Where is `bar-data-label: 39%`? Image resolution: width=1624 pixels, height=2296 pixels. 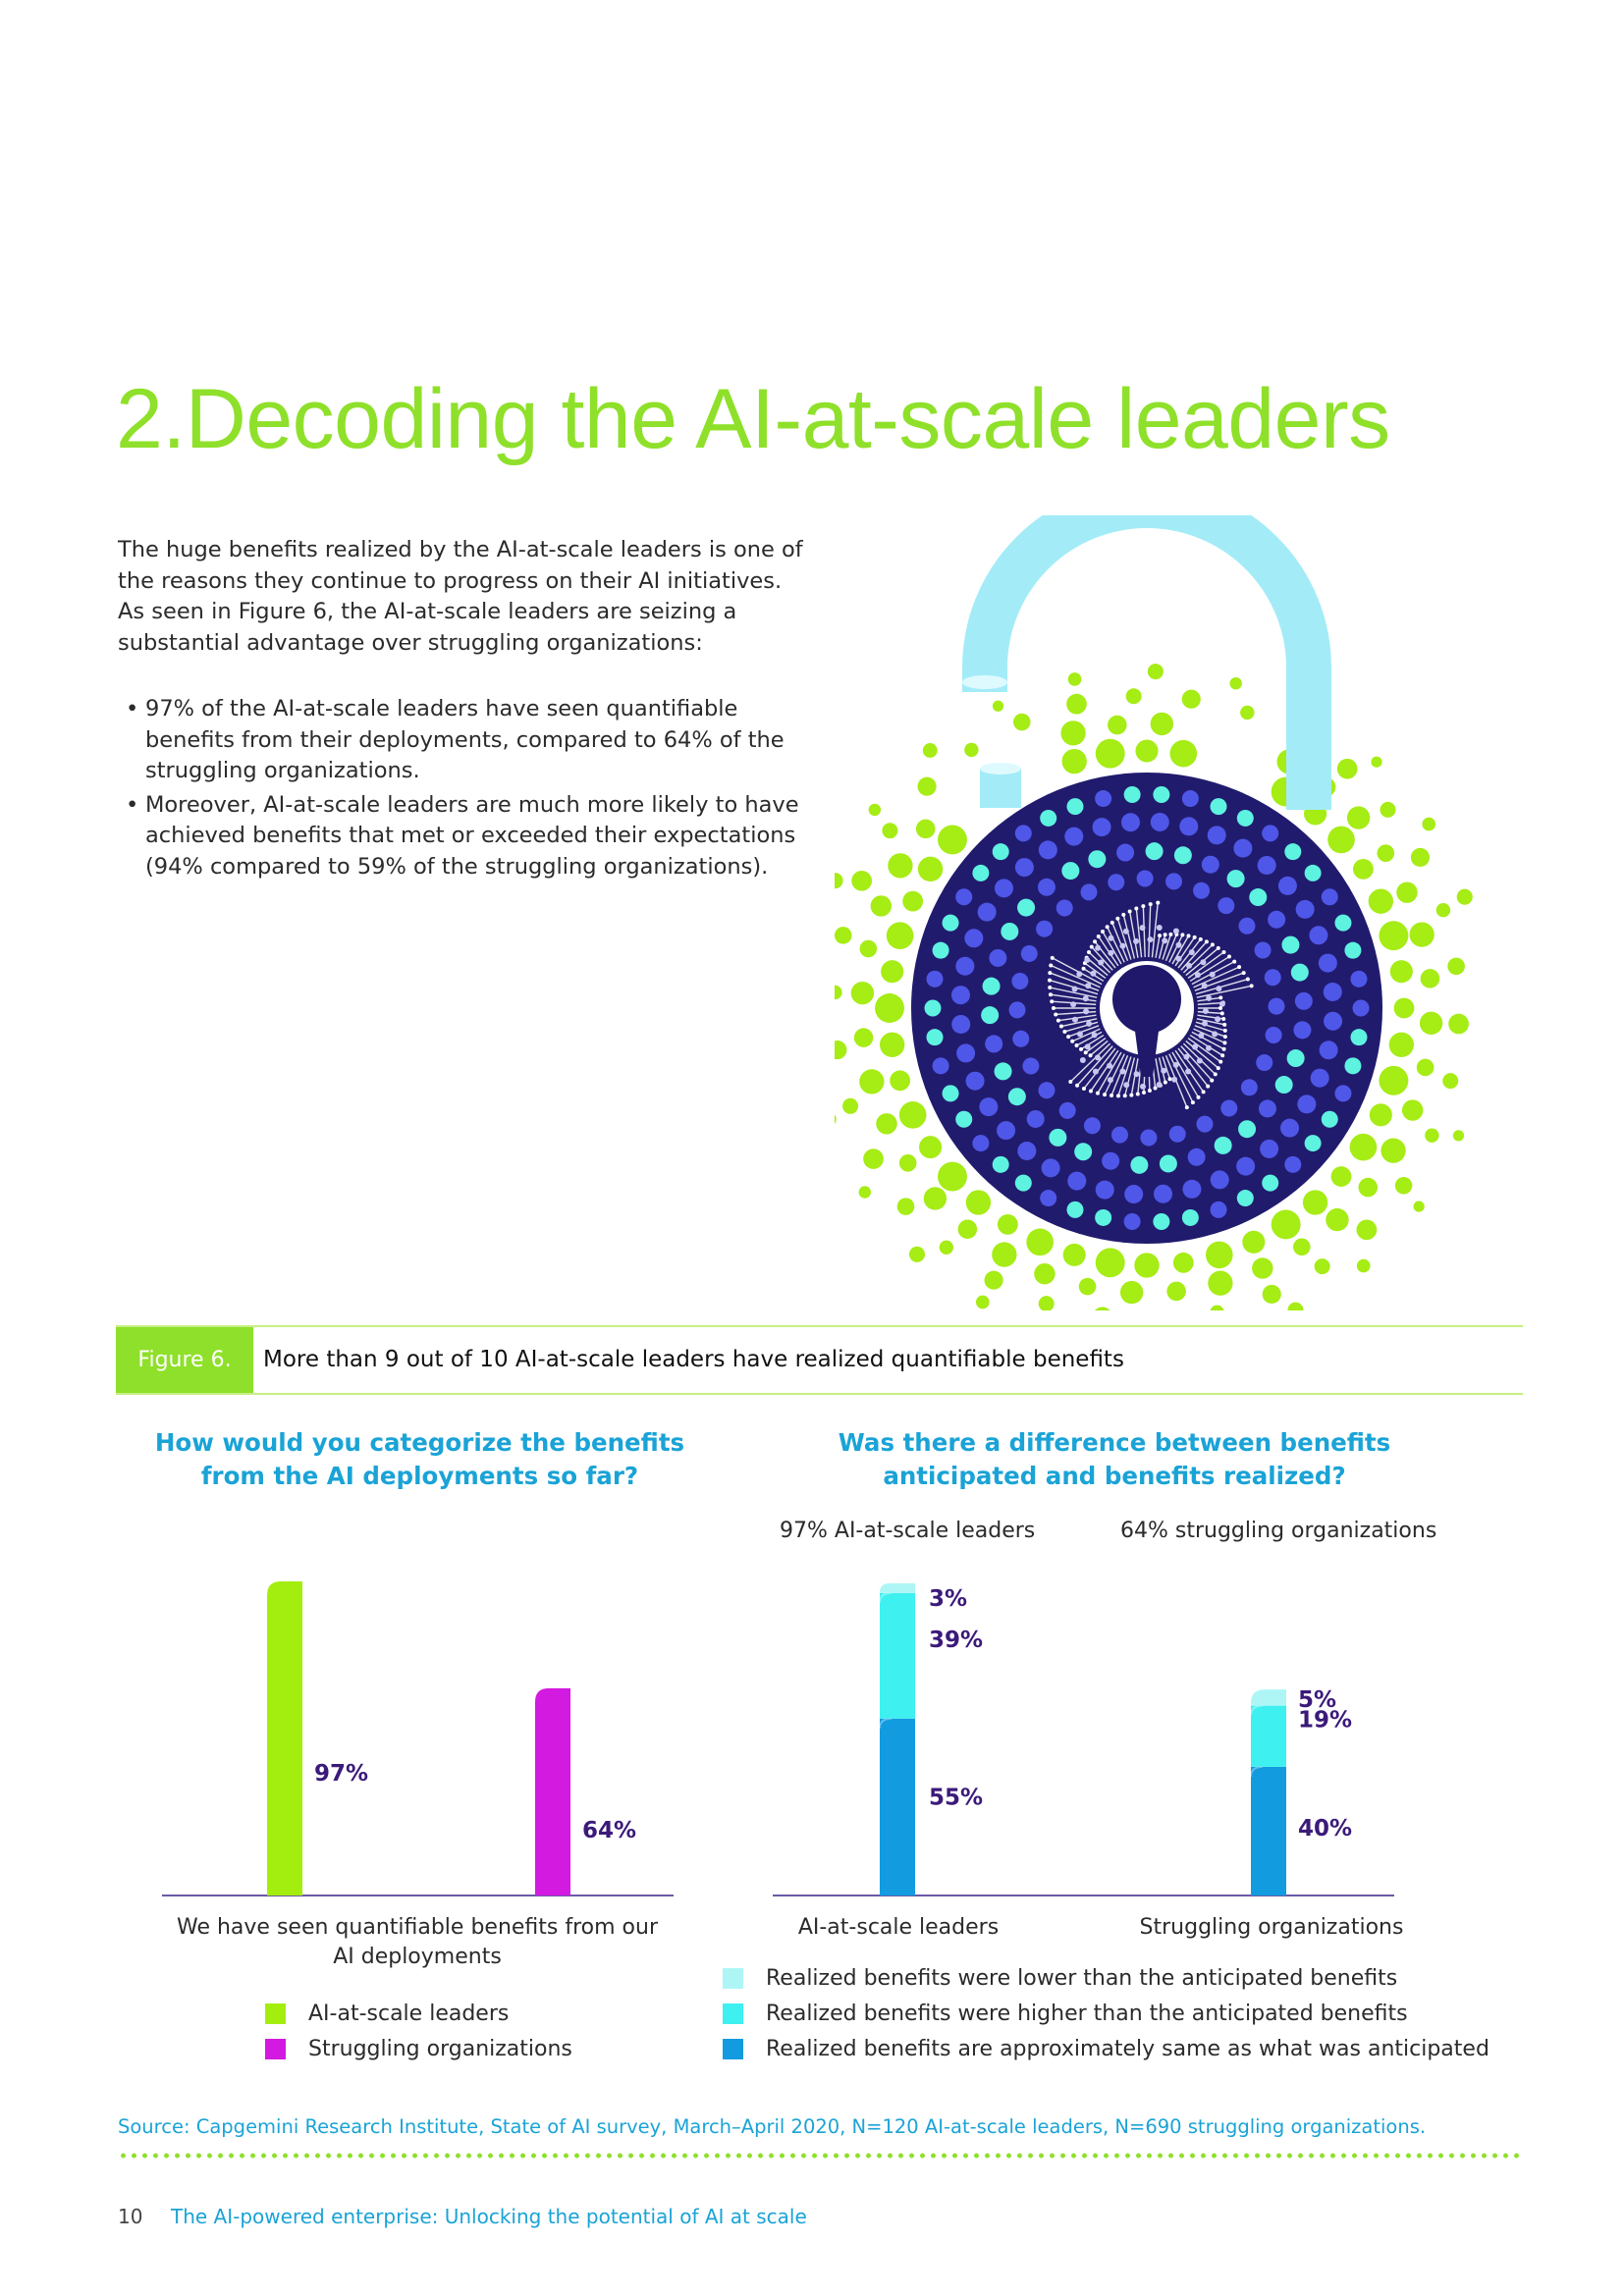
bar-data-label: 39% is located at coordinates (956, 1640).